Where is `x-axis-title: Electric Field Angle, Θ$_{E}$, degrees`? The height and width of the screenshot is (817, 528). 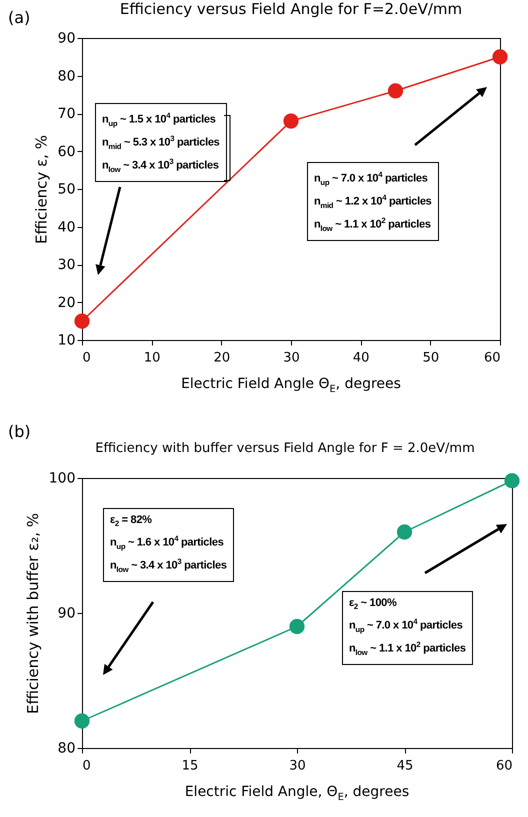
x-axis-title: Electric Field Angle, Θ$_{E}$, degrees is located at coordinates (297, 793).